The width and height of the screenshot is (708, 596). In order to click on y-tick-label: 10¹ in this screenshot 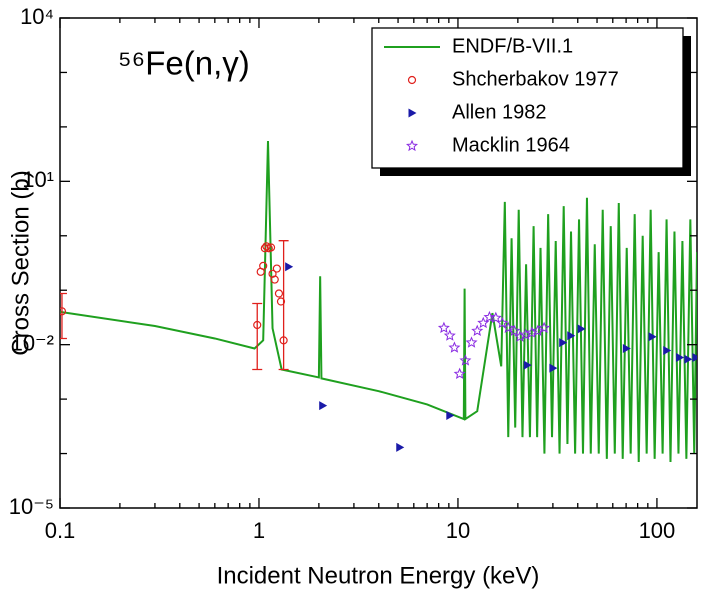, I will do `click(38, 179)`.